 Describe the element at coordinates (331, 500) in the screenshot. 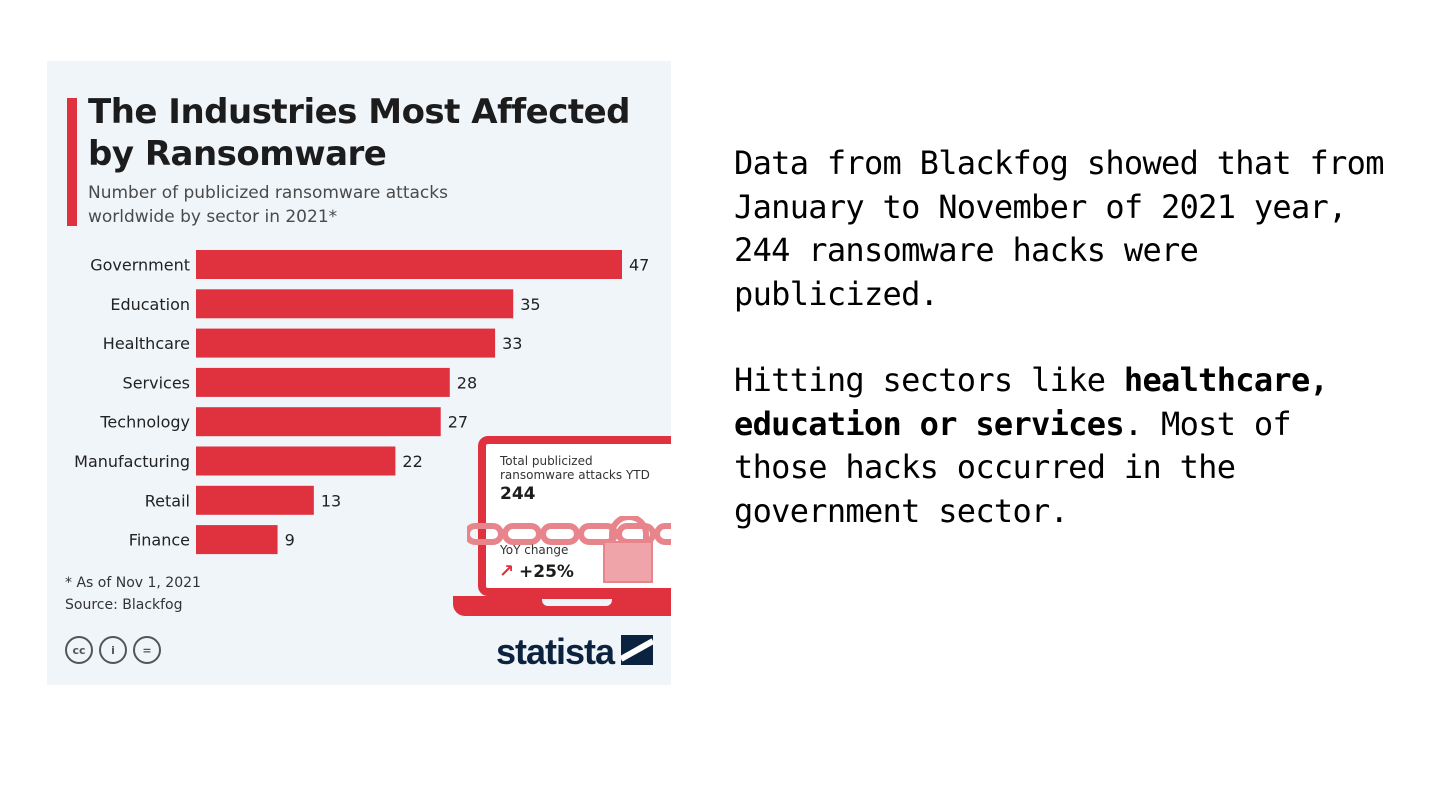

I see `value-label: 13` at that location.